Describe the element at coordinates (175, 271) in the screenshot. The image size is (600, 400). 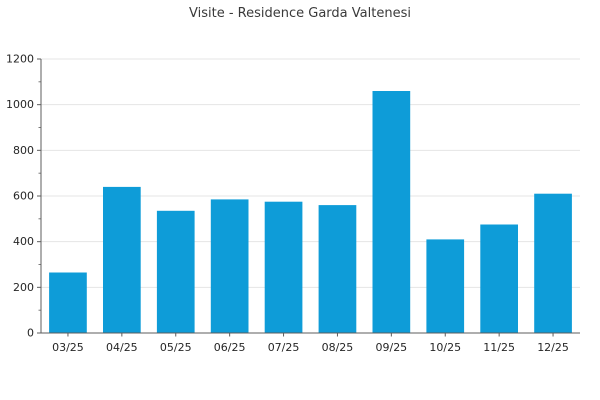
I see `bar-05/25` at that location.